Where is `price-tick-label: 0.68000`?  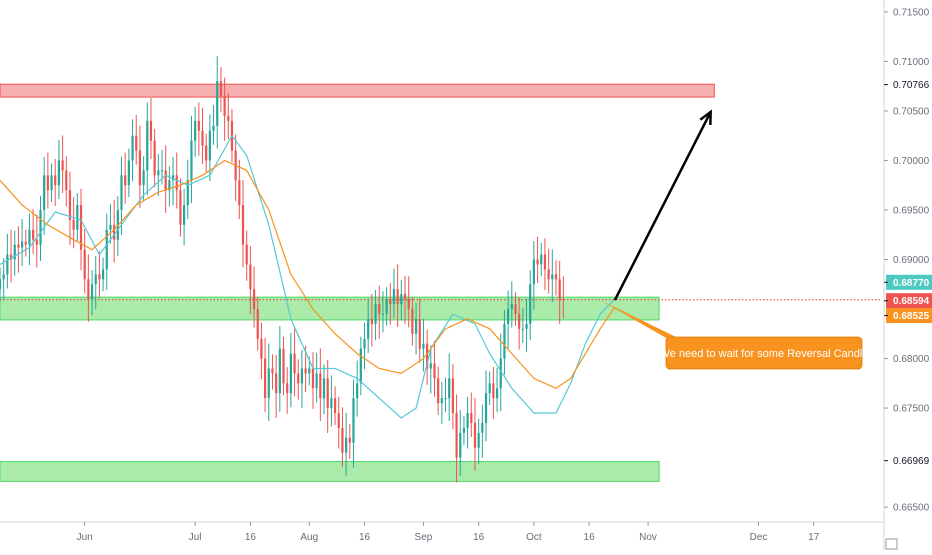
price-tick-label: 0.68000 is located at coordinates (911, 359).